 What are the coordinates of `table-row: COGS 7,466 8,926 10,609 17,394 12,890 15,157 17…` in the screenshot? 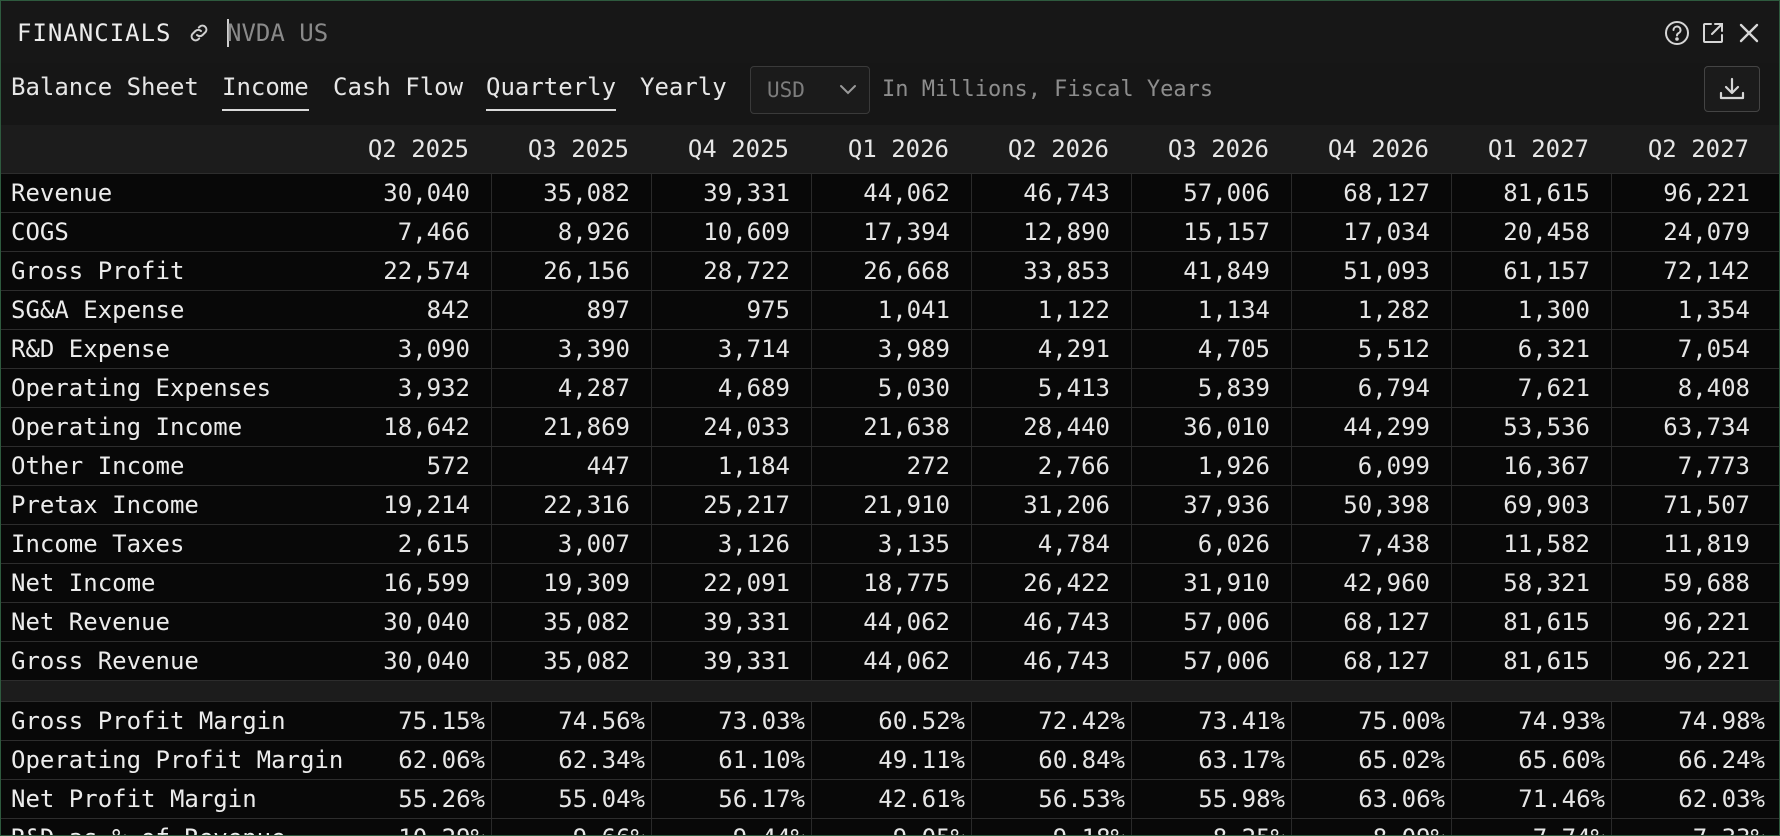 It's located at (890, 231).